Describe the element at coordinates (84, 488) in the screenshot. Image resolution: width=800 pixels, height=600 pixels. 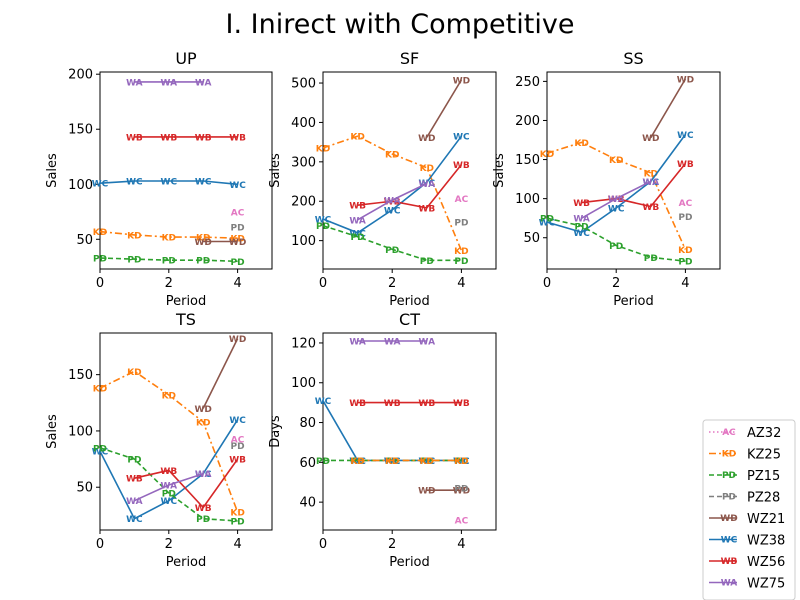
I see `y-tick-label: 50` at that location.